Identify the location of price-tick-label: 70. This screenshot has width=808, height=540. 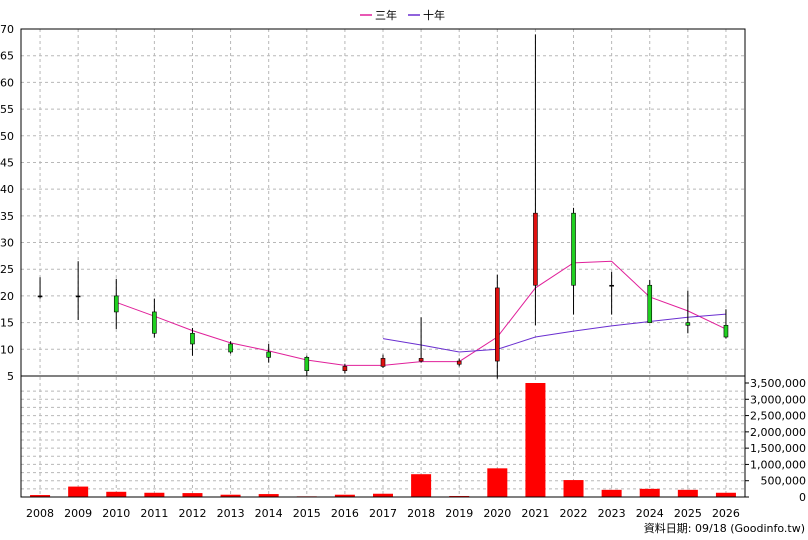
(7, 29).